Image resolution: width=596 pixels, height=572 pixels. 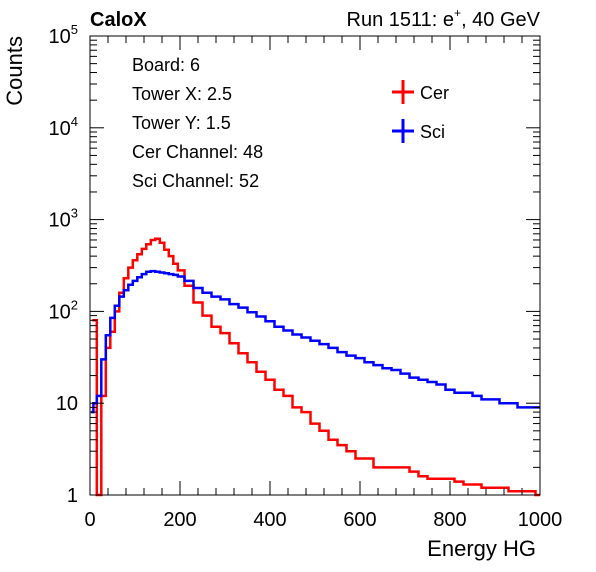 What do you see at coordinates (181, 123) in the screenshot?
I see `info-line-tower-y: Tower Y: 1.5` at bounding box center [181, 123].